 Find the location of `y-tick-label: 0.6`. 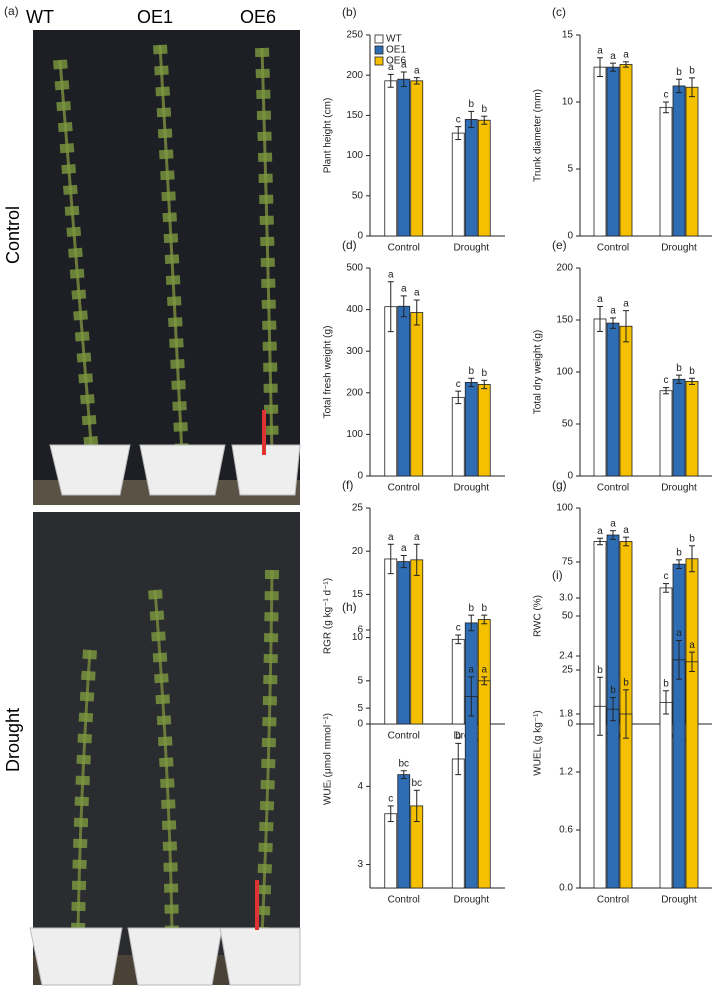

y-tick-label: 0.6 is located at coordinates (566, 830).